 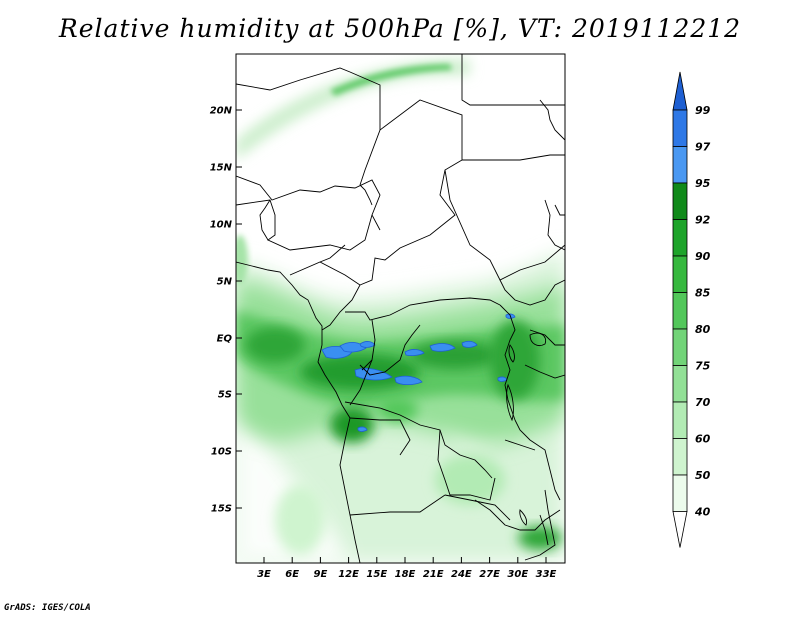 What do you see at coordinates (292, 574) in the screenshot?
I see `lon-label-6e: 6E` at bounding box center [292, 574].